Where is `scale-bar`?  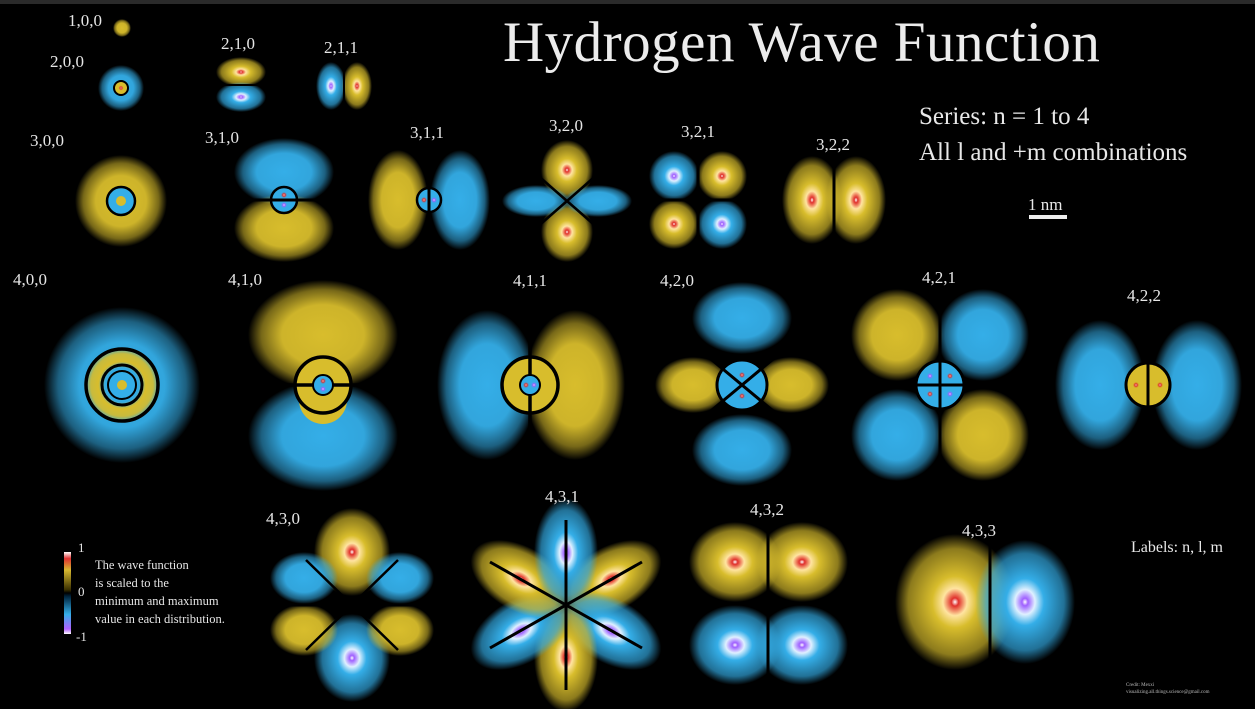 scale-bar is located at coordinates (1048, 217).